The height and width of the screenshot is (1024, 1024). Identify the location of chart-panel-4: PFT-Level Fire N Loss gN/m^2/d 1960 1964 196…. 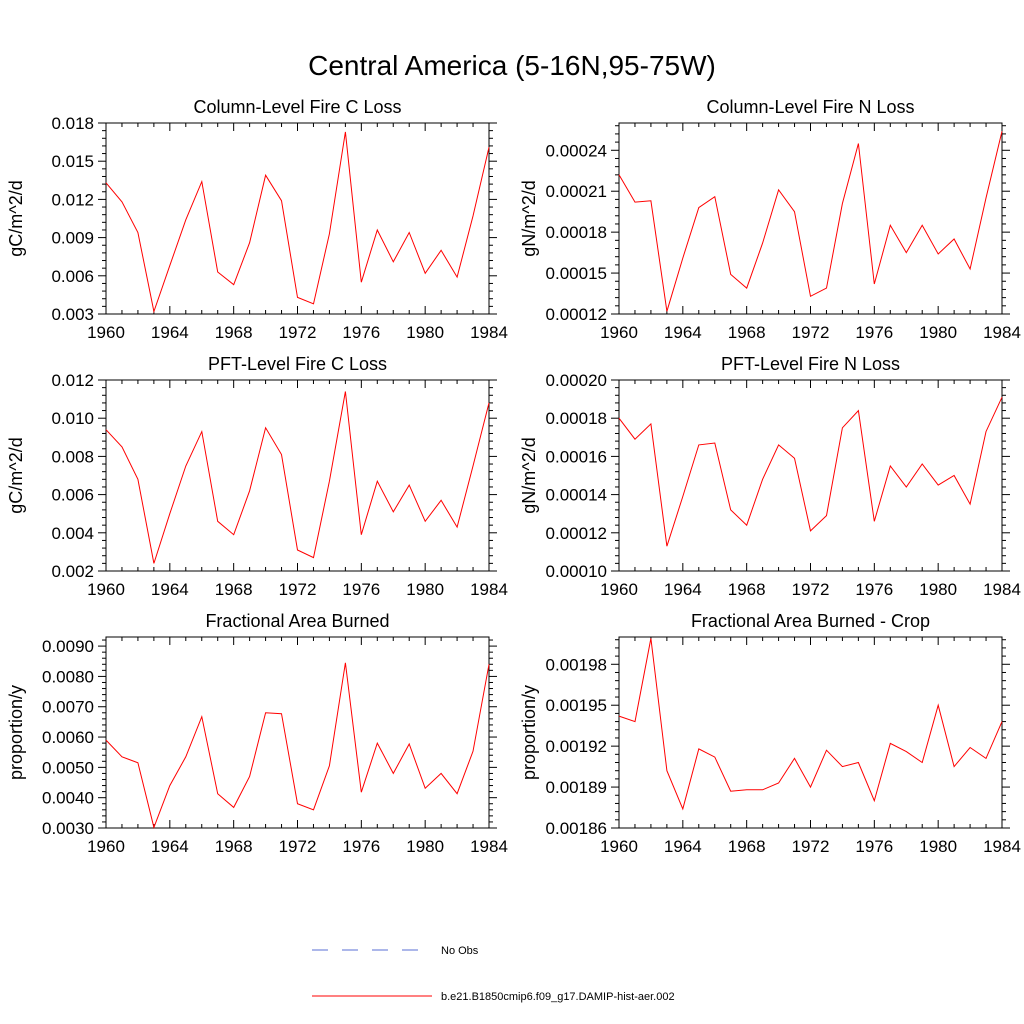
(770, 476).